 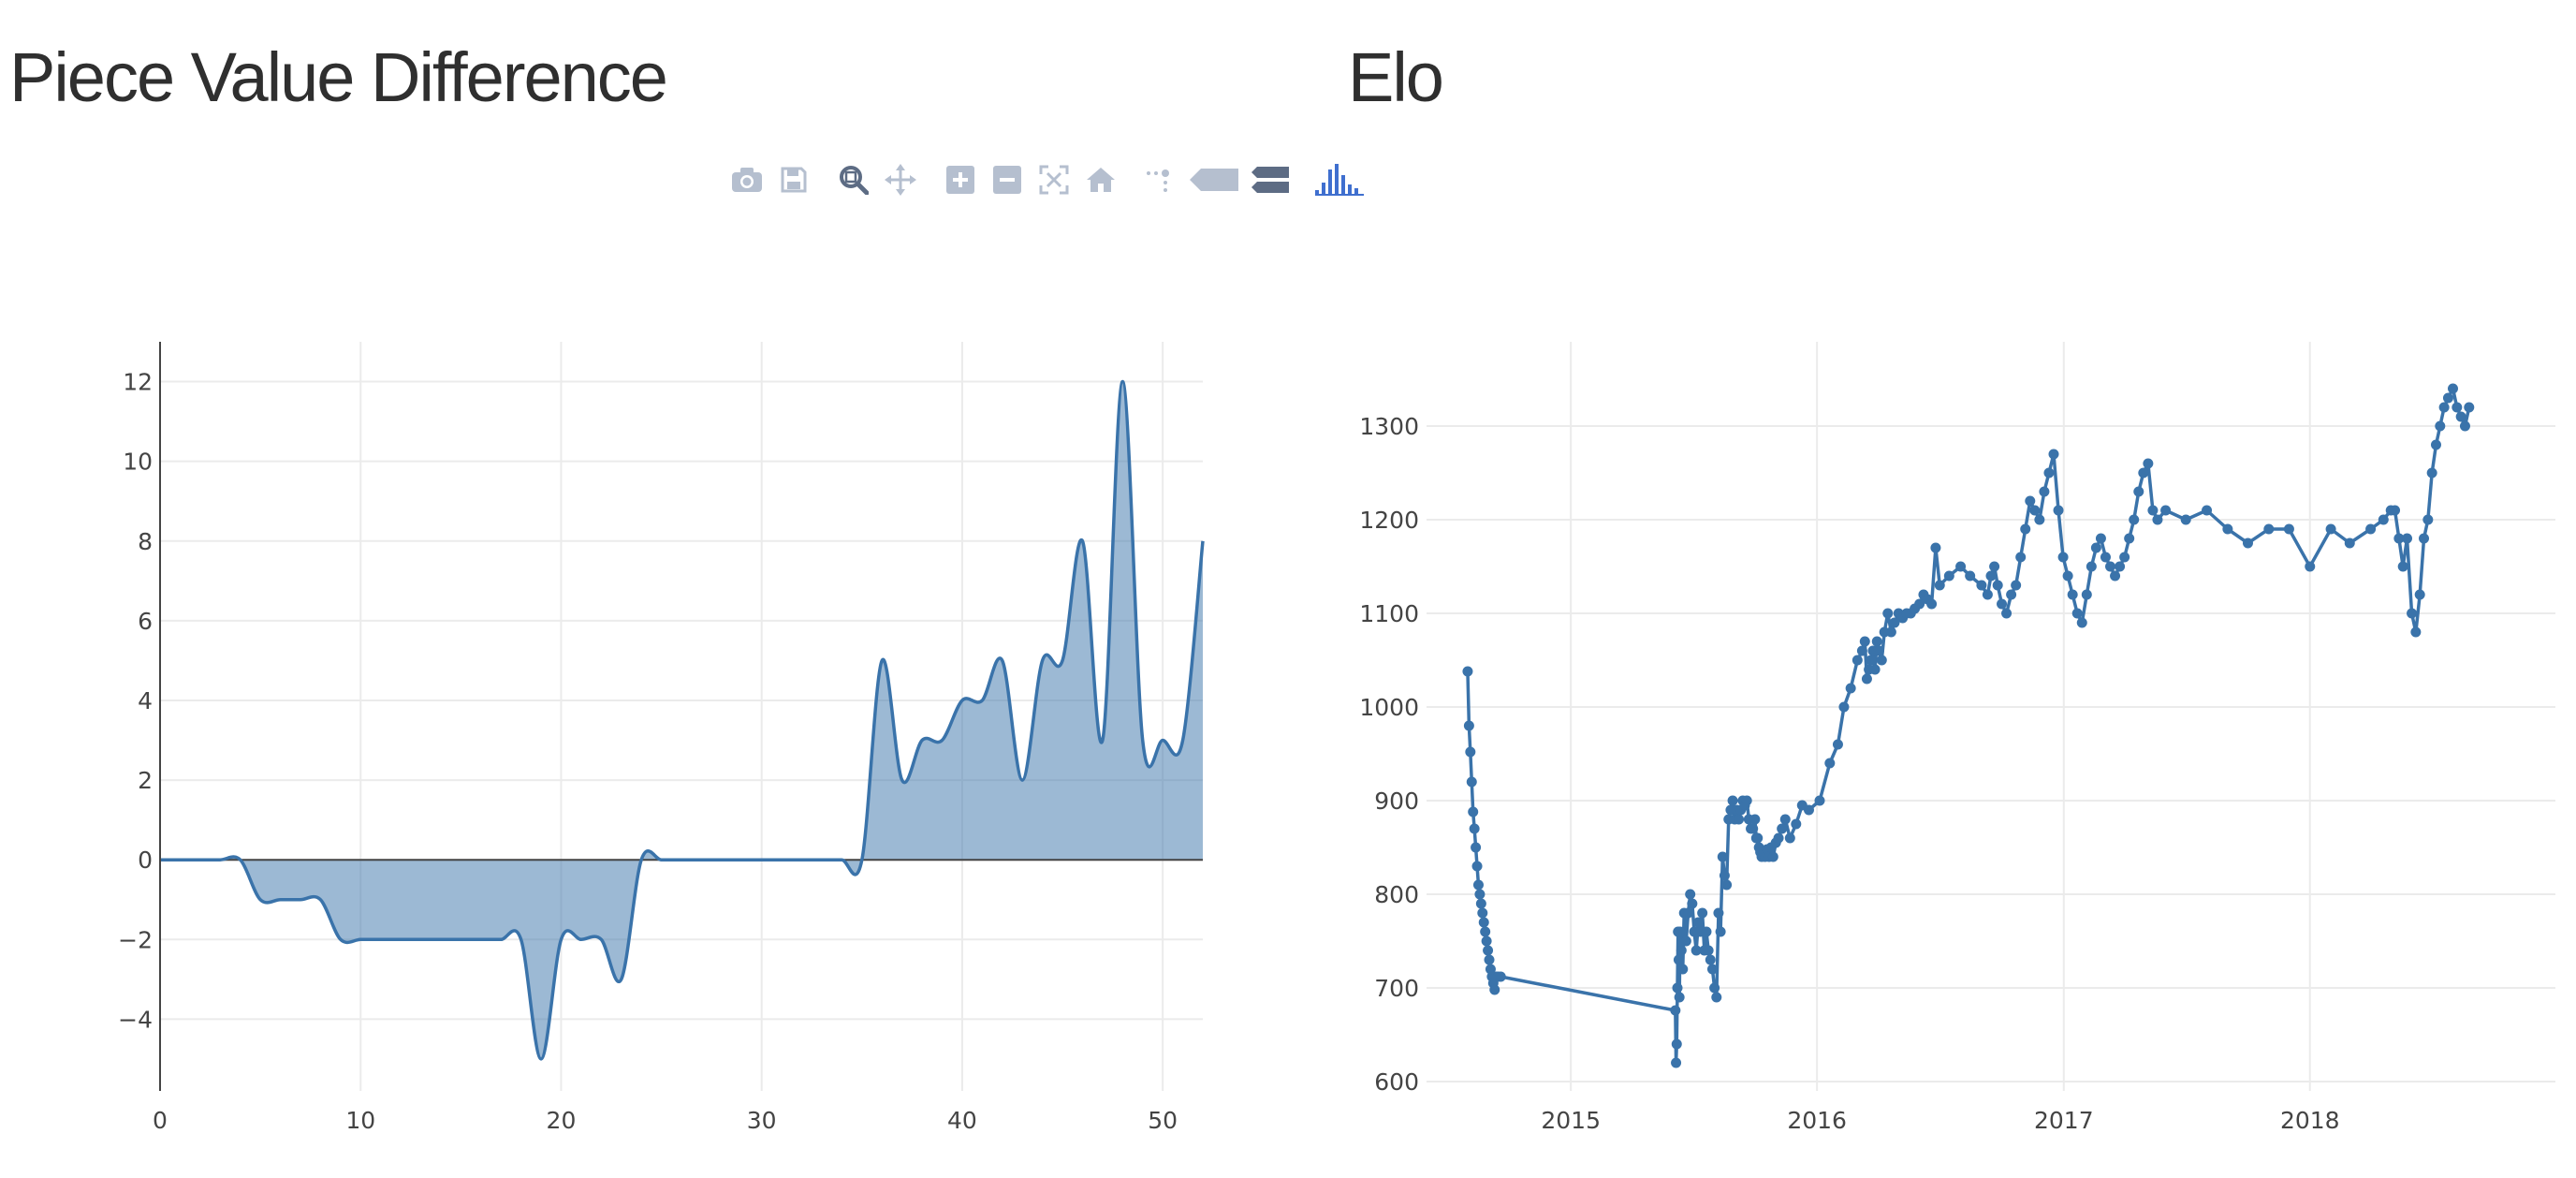 I want to click on elo-y-tick-label: 600, so click(x=1396, y=1082).